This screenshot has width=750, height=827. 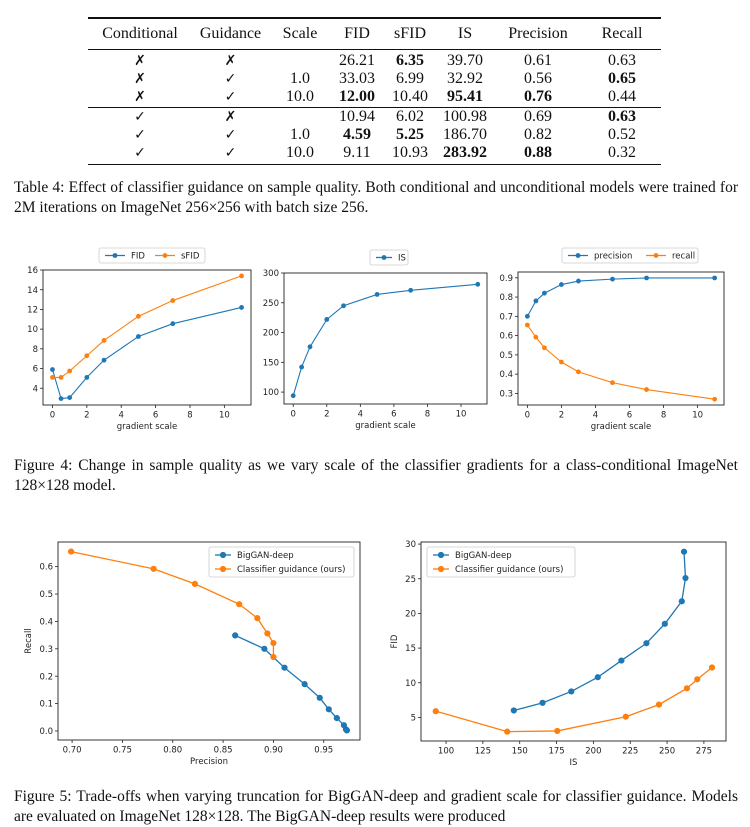 What do you see at coordinates (265, 556) in the screenshot?
I see `legend-label-biggan-deep: BigGAN-deep` at bounding box center [265, 556].